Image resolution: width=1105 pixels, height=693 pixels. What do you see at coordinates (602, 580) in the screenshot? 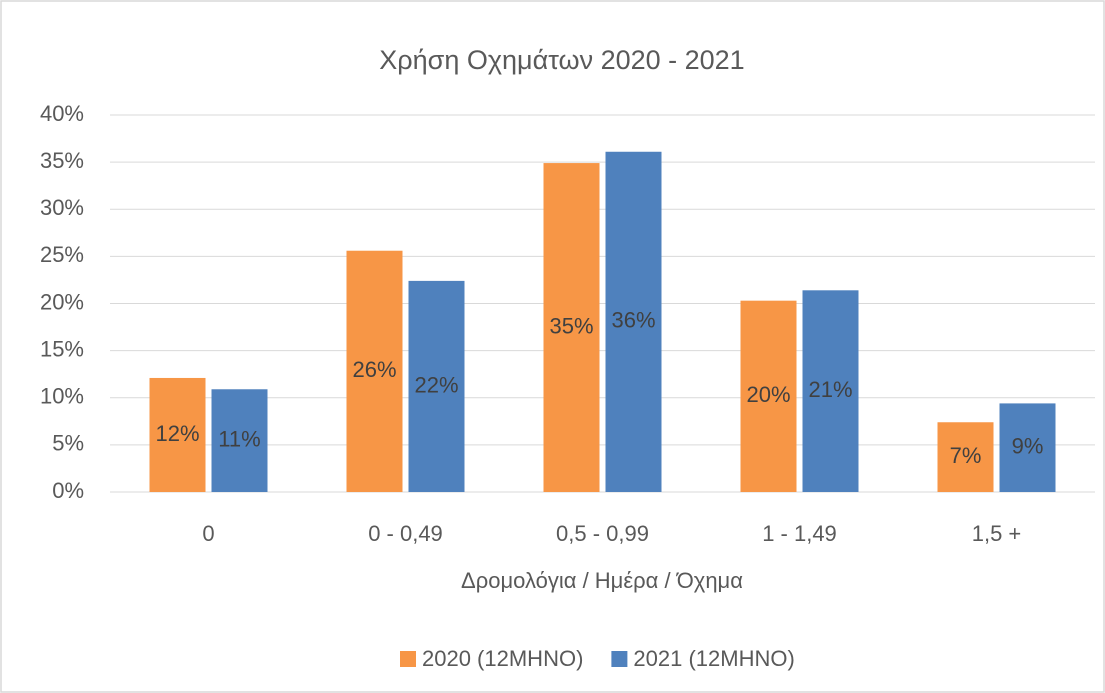
I see `x-axis-title: Δρομολόγια / Ημέρα / Όχημα` at bounding box center [602, 580].